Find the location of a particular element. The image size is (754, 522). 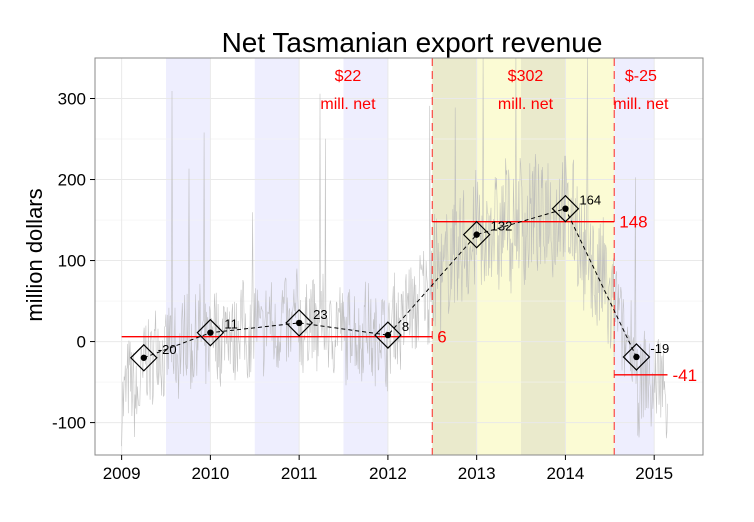

annual-value-label: 164 is located at coordinates (590, 200).